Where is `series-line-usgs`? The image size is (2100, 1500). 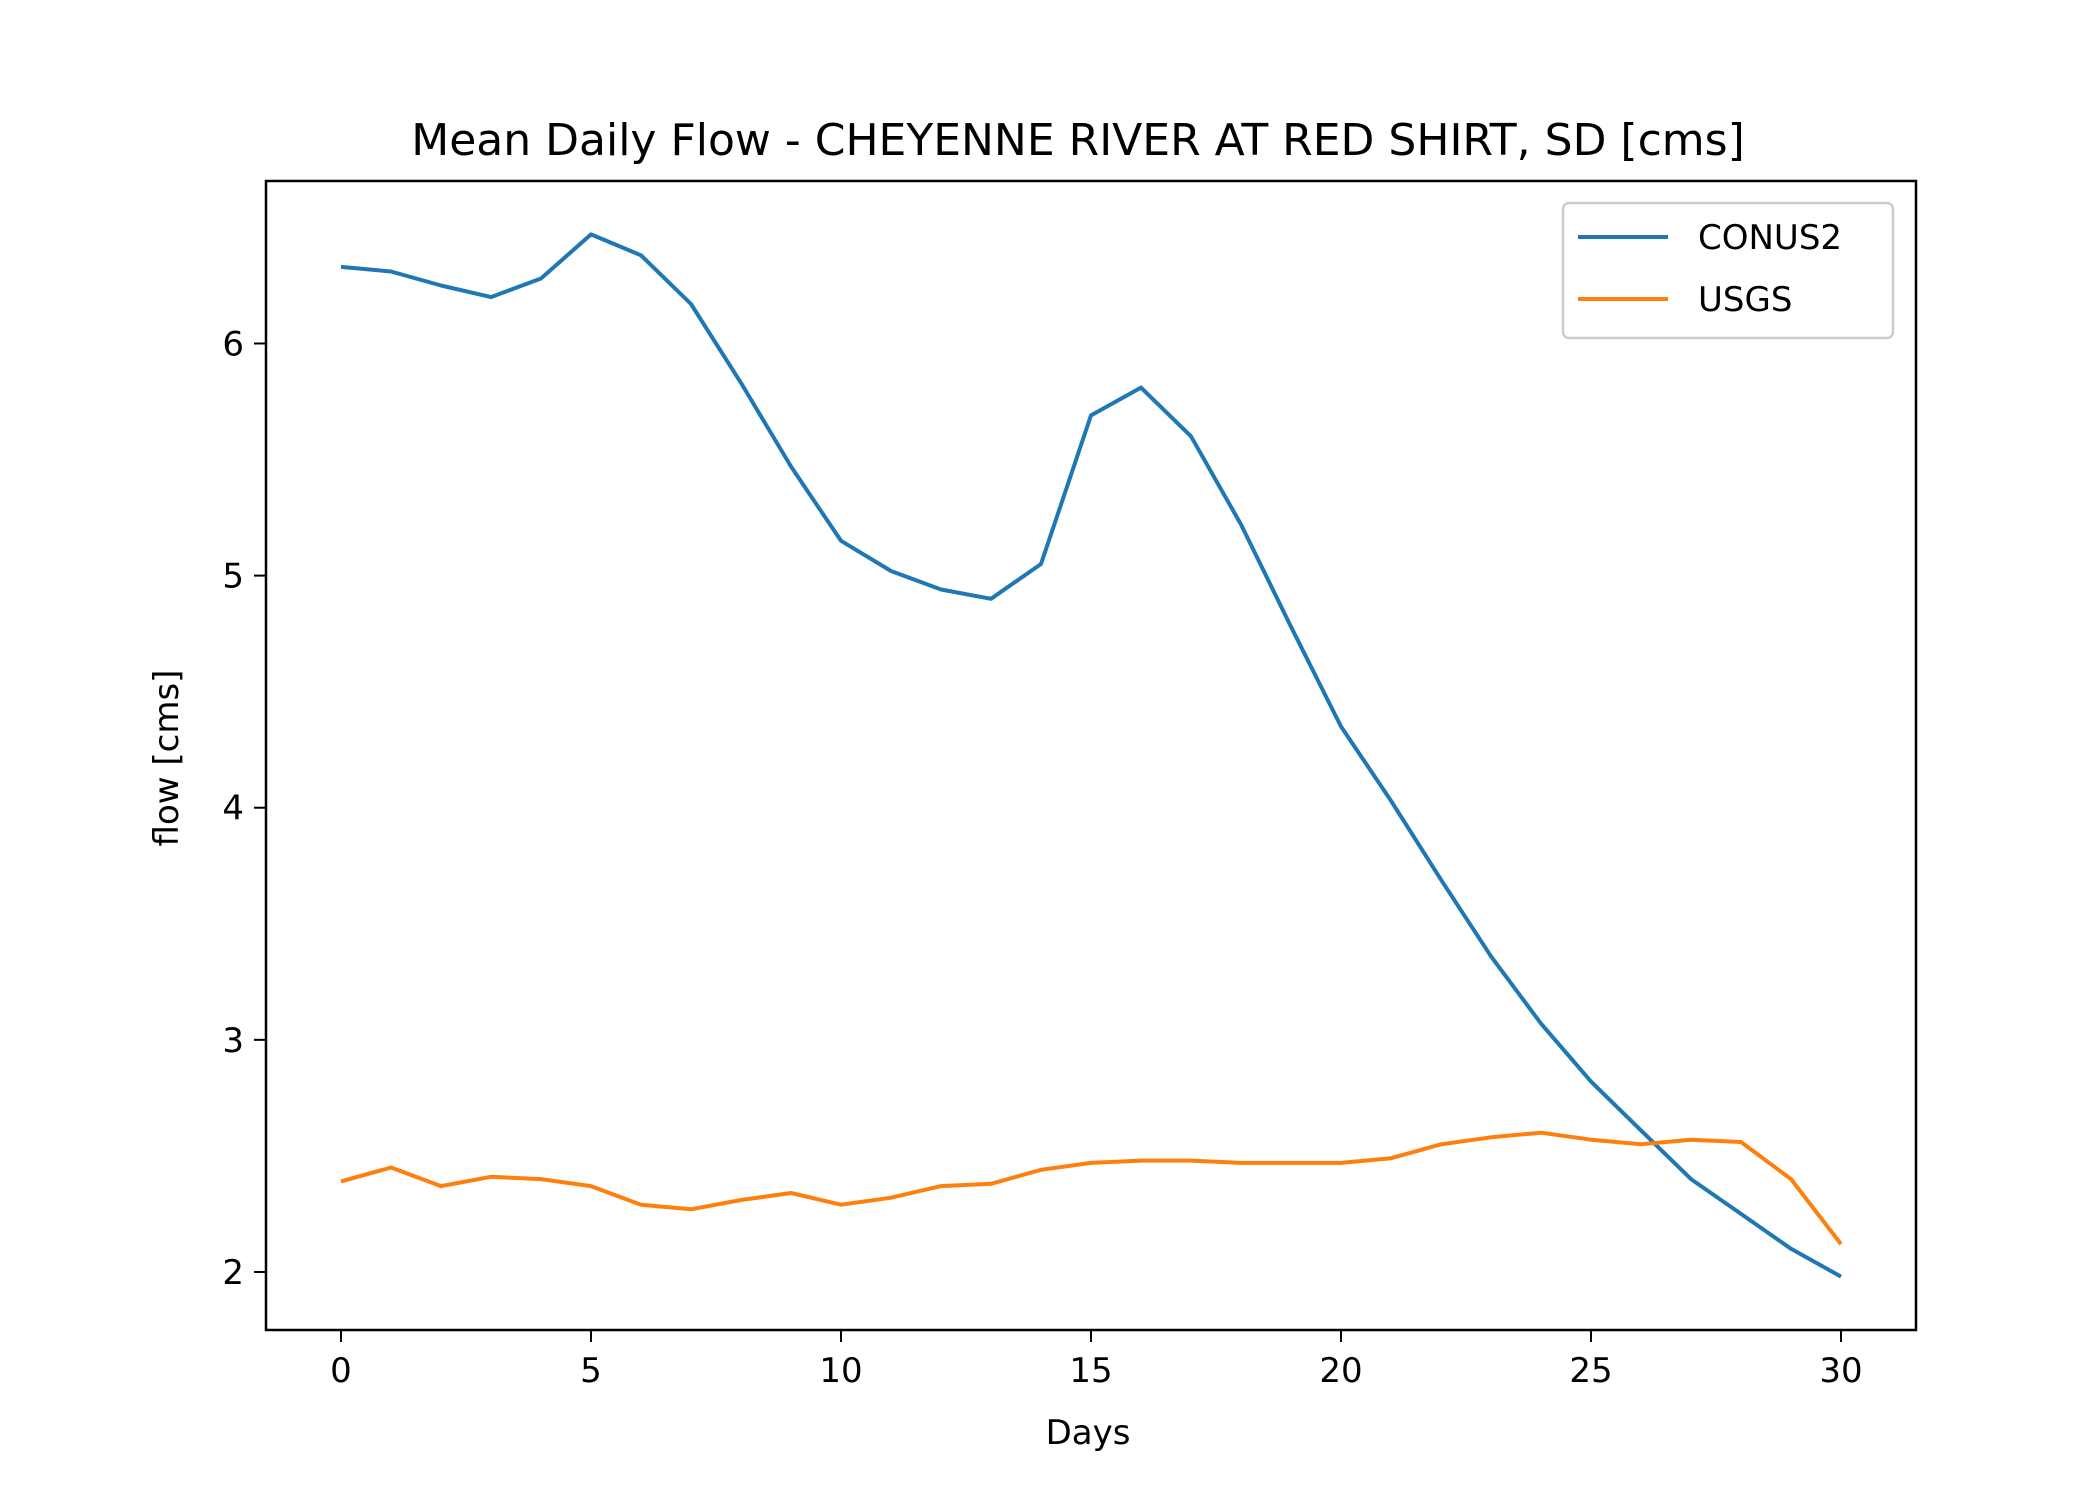
series-line-usgs is located at coordinates (1091, 1188).